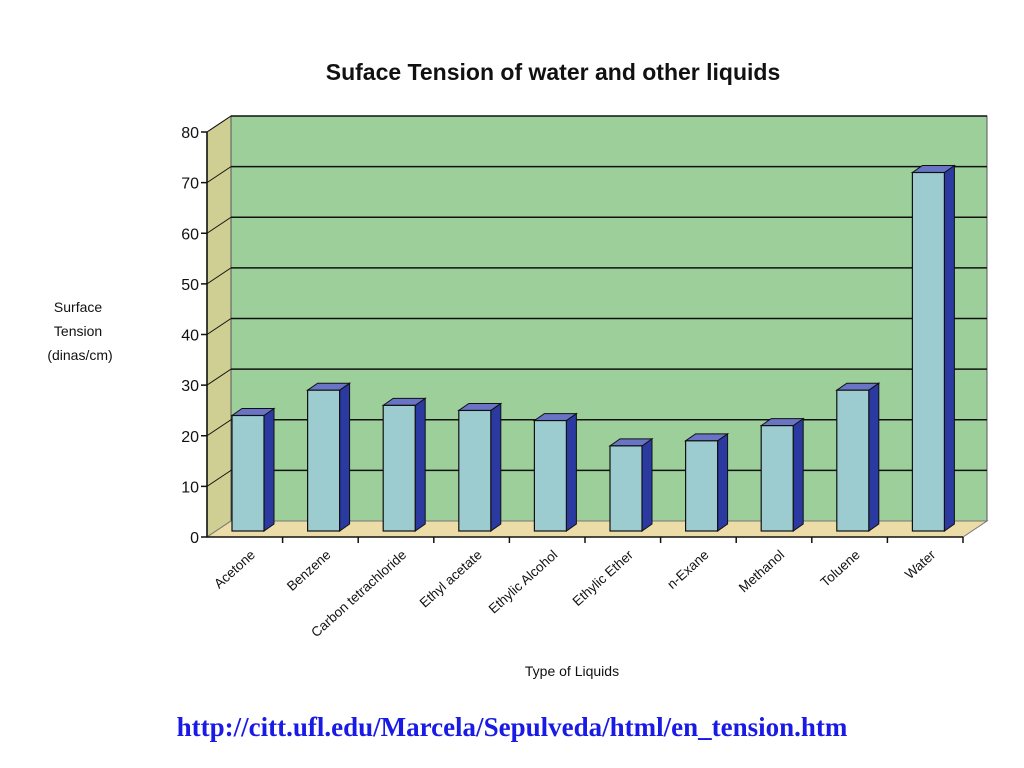 Image resolution: width=1024 pixels, height=768 pixels. What do you see at coordinates (190, 437) in the screenshot?
I see `y-tick-label: 20` at bounding box center [190, 437].